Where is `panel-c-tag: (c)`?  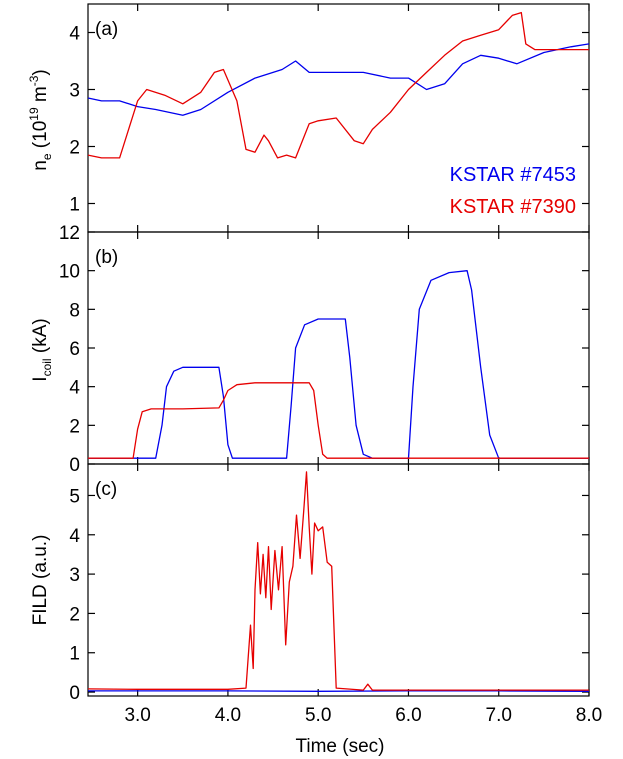 panel-c-tag: (c) is located at coordinates (106, 489).